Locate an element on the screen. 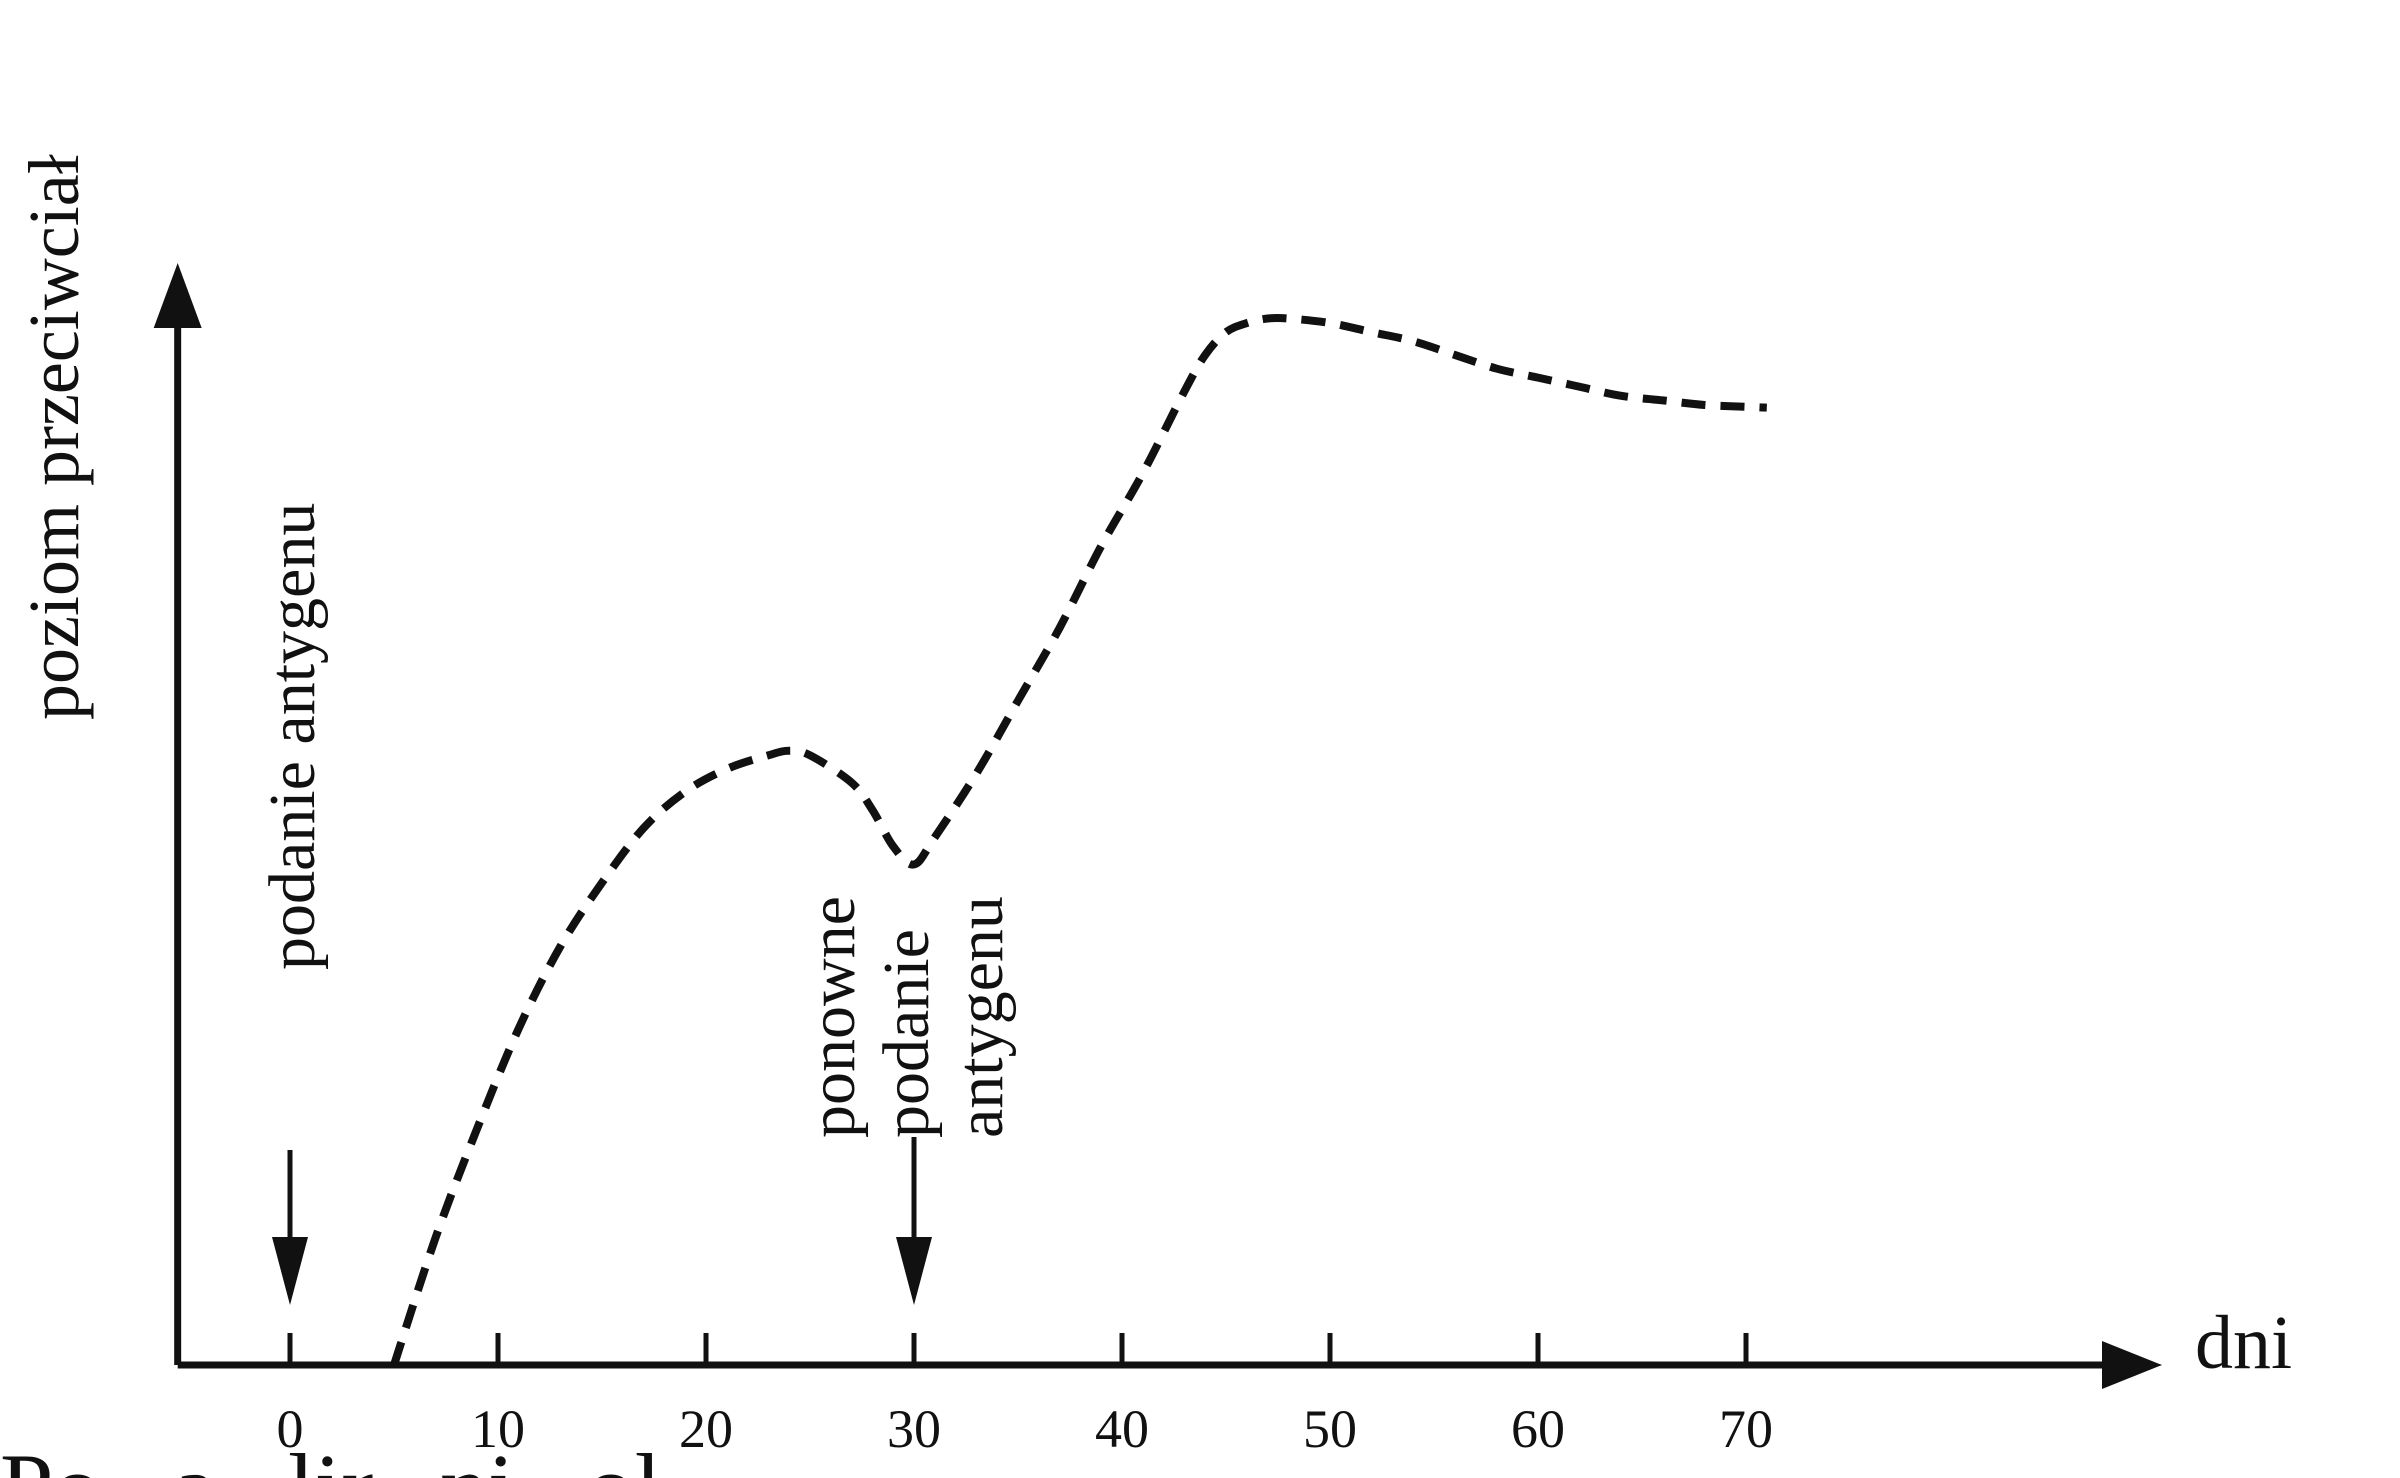 The image size is (2400, 1478). y-axis-arrowhead is located at coordinates (177, 295).